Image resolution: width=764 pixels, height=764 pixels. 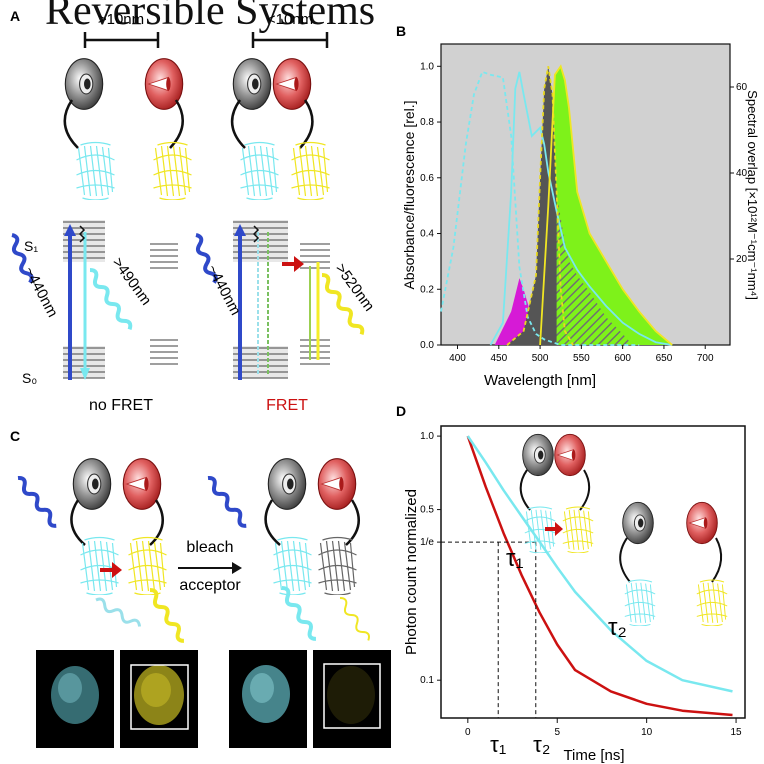 I want to click on y-tick-label: 0.8, so click(x=427, y=122).